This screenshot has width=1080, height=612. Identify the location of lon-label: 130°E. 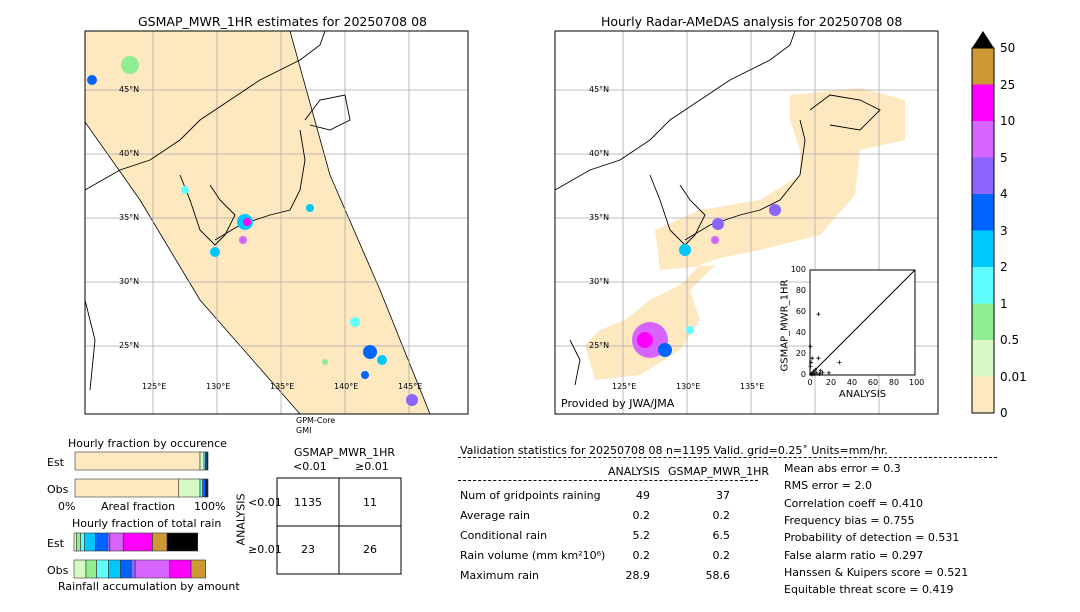
(688, 386).